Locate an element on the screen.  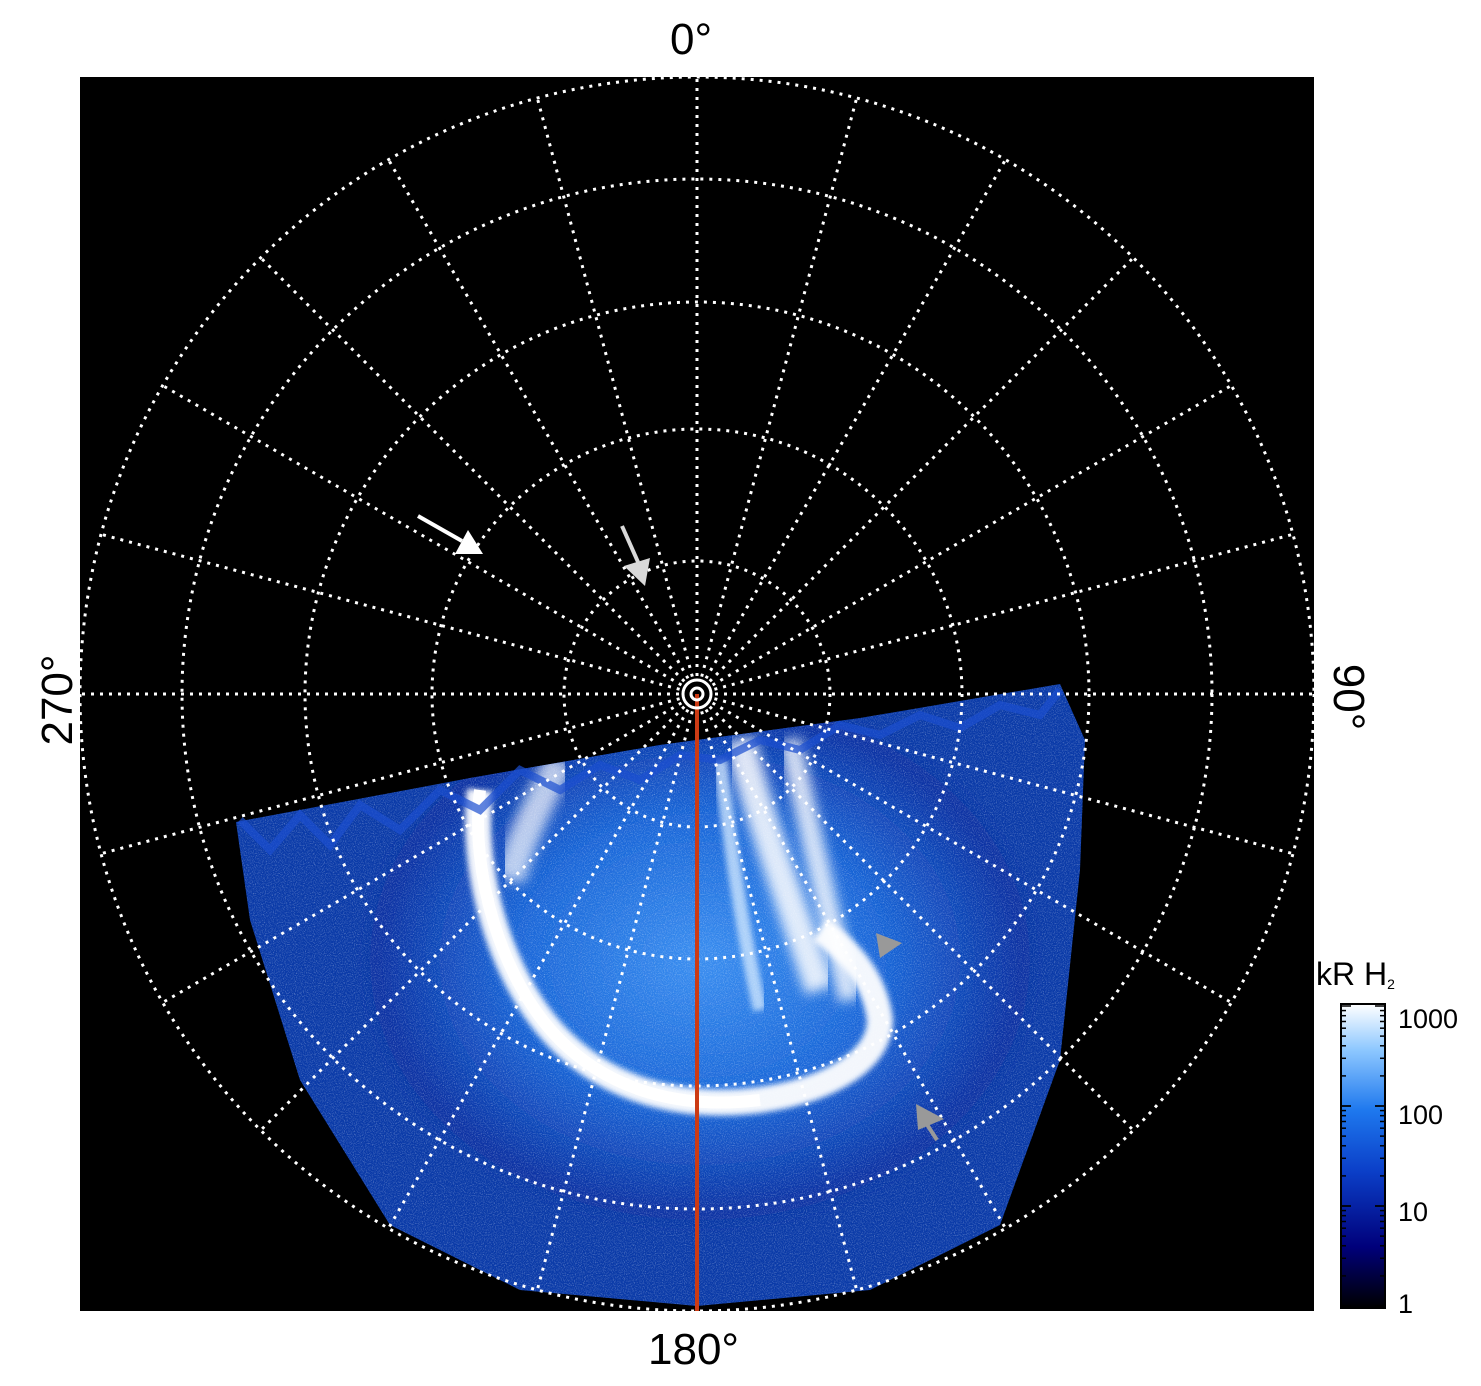
colorbar is located at coordinates (1363, 1156).